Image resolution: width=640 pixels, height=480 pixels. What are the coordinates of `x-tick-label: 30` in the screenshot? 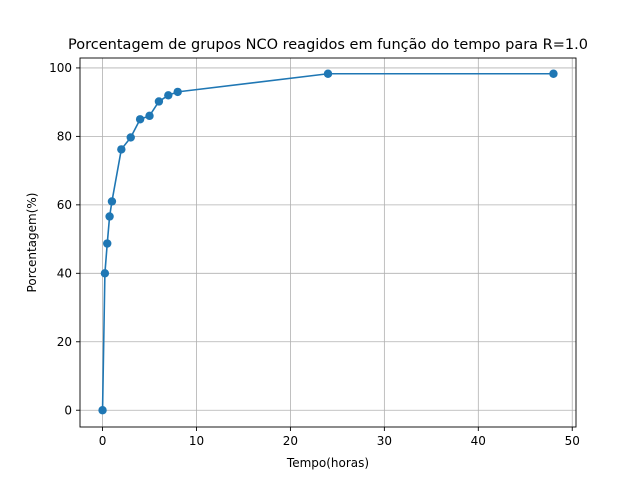 It's located at (384, 441).